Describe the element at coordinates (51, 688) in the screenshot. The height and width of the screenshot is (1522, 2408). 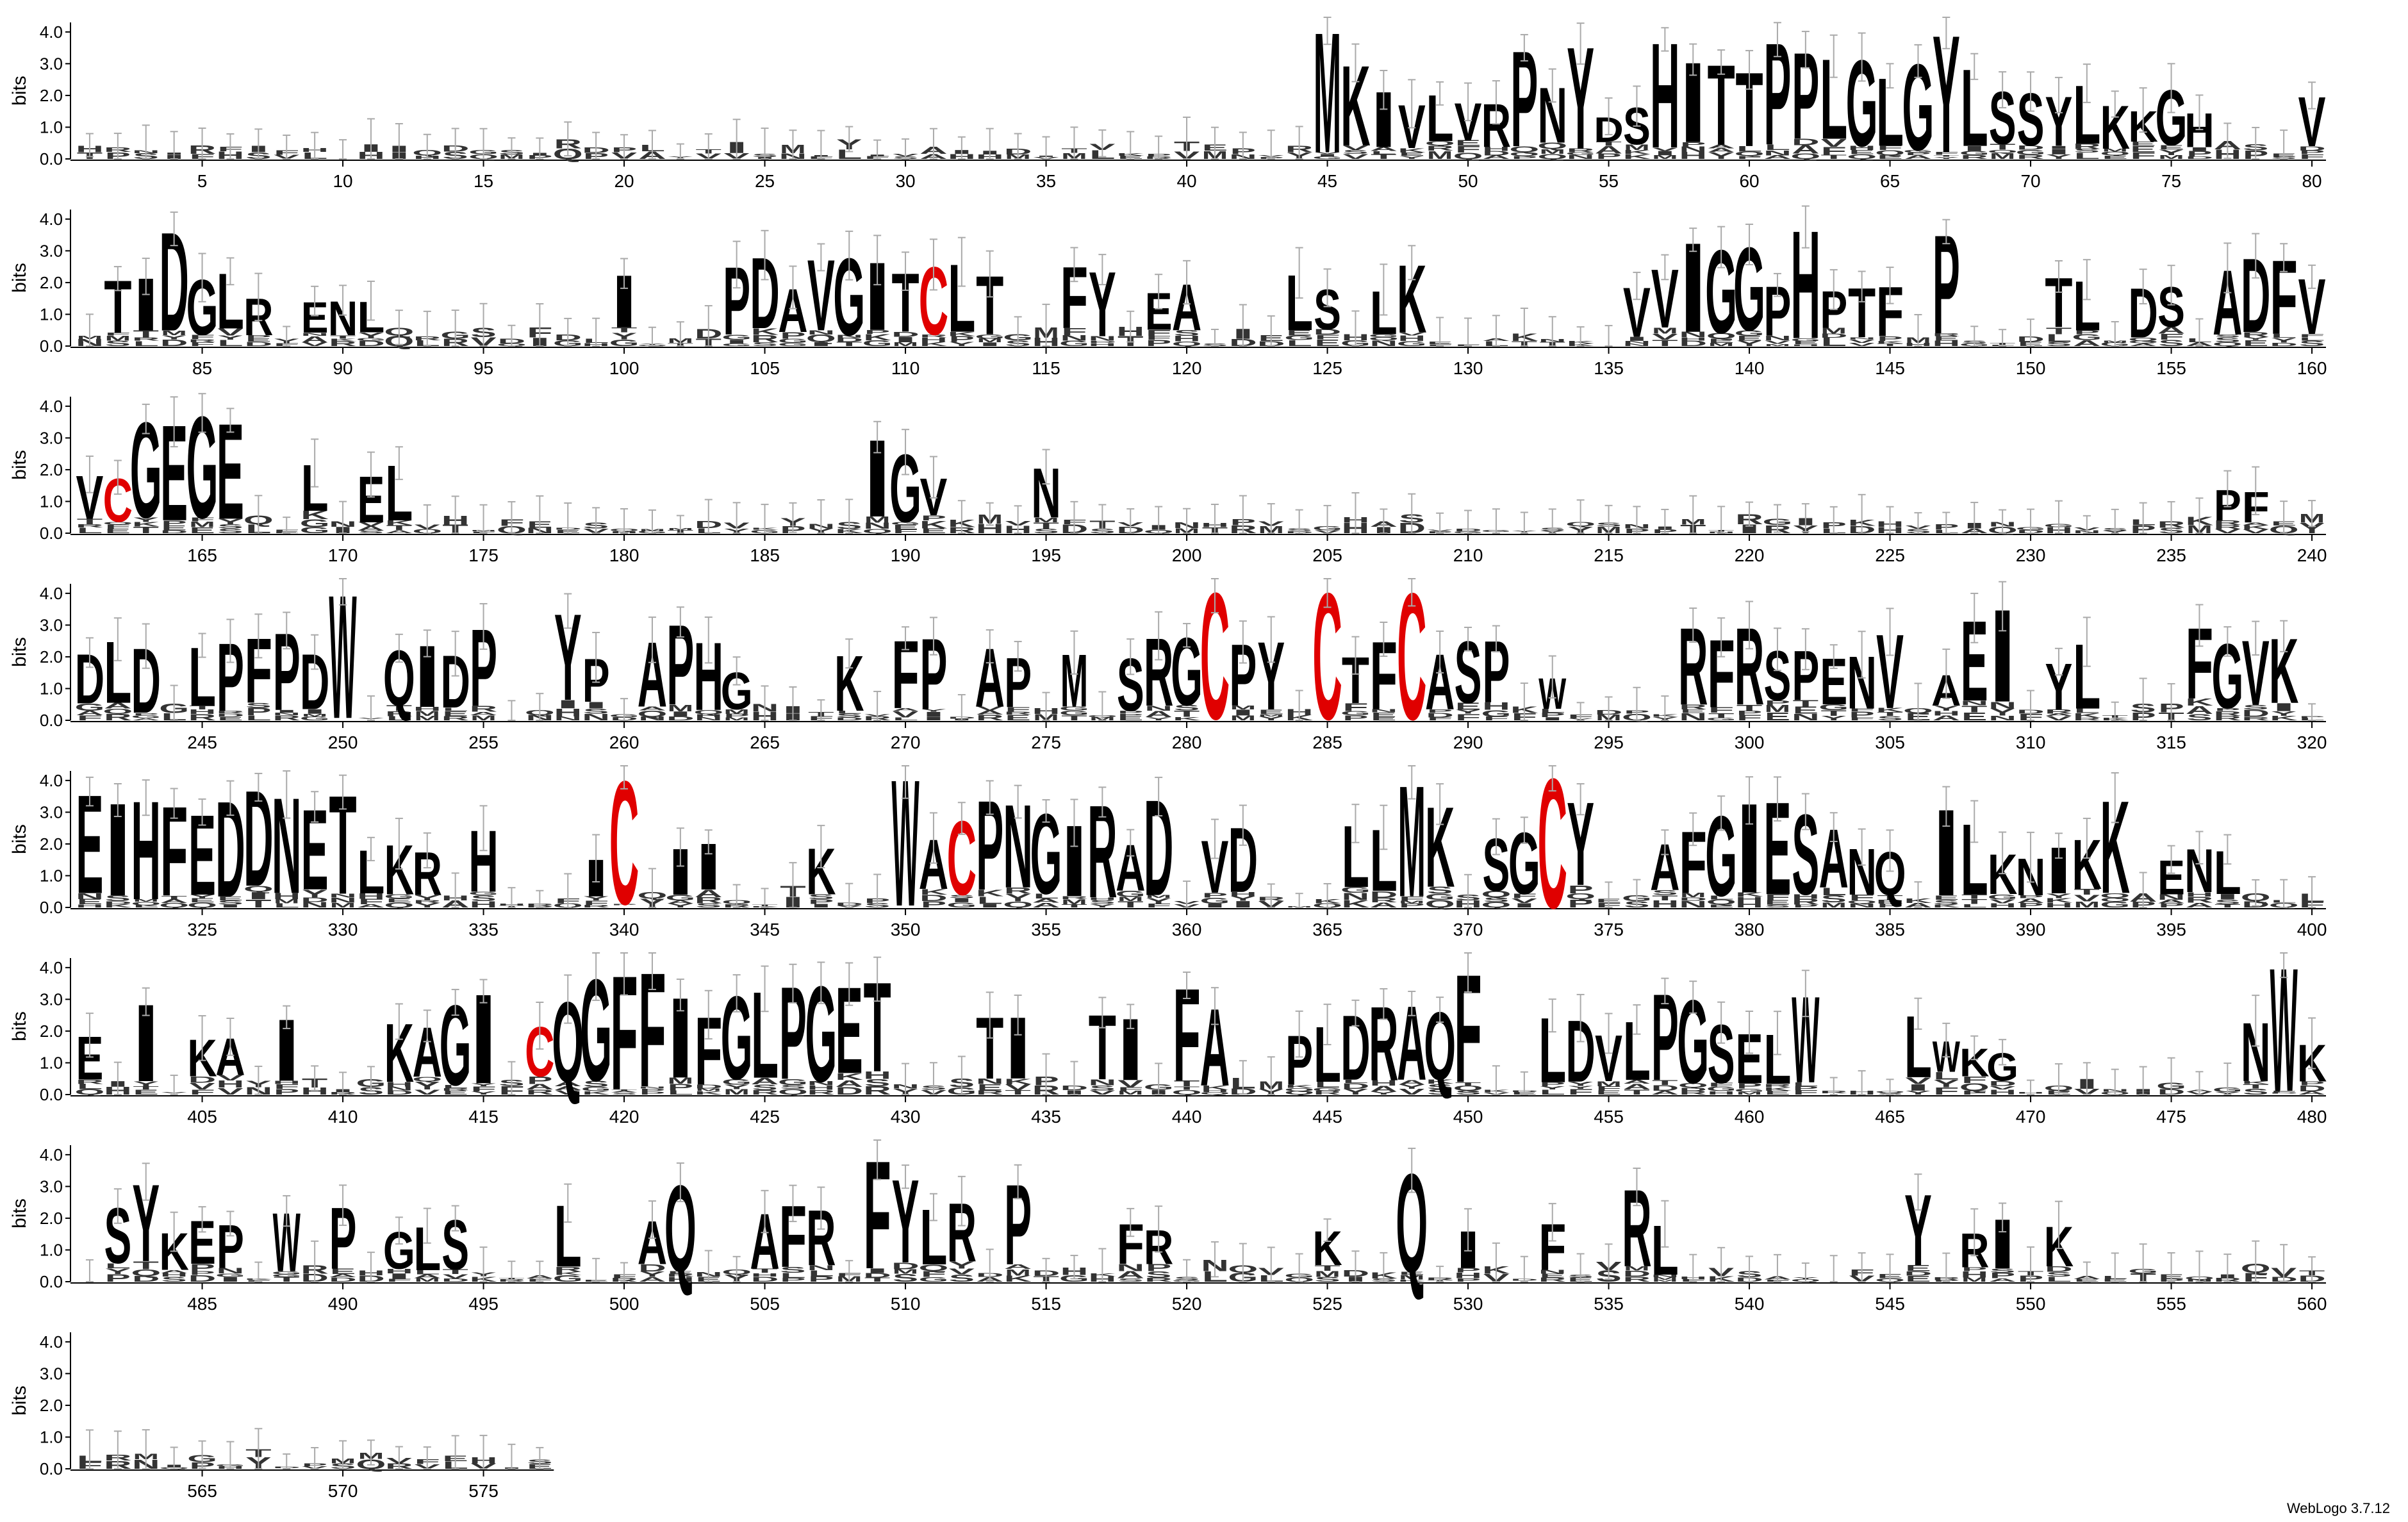
I see `y-tick-label: 1.0` at that location.